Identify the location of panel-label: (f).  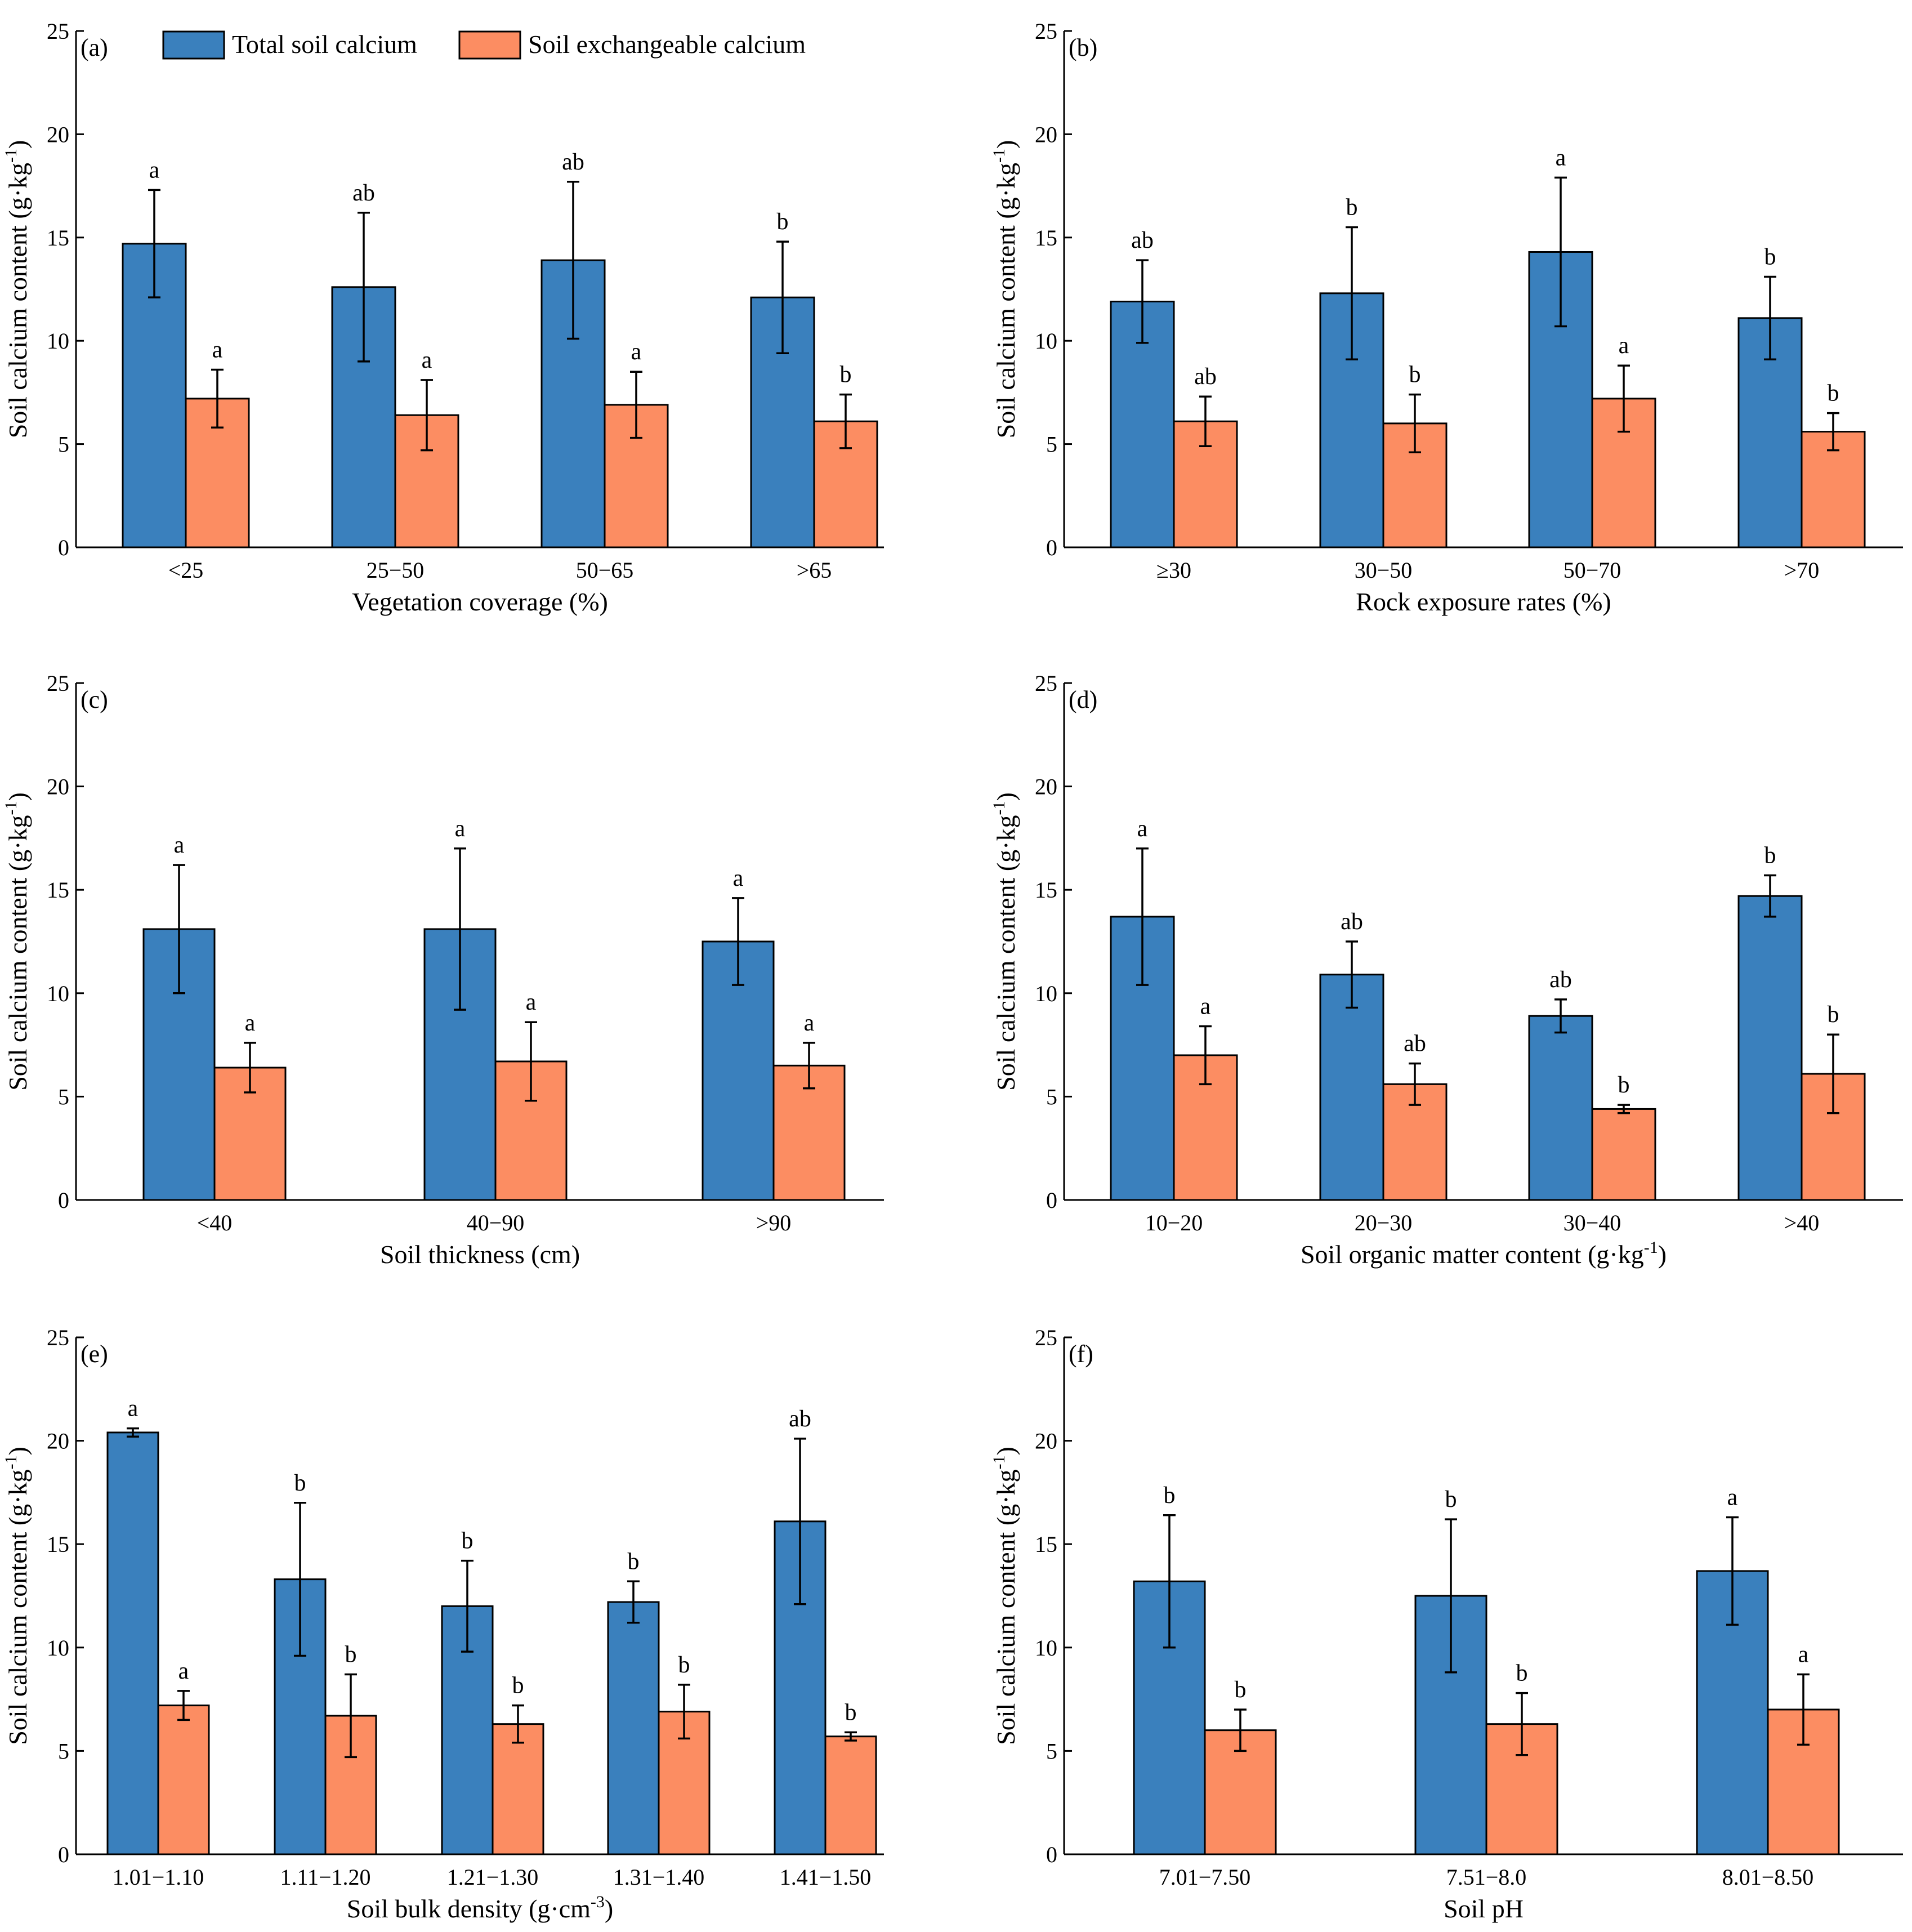
(1081, 1354).